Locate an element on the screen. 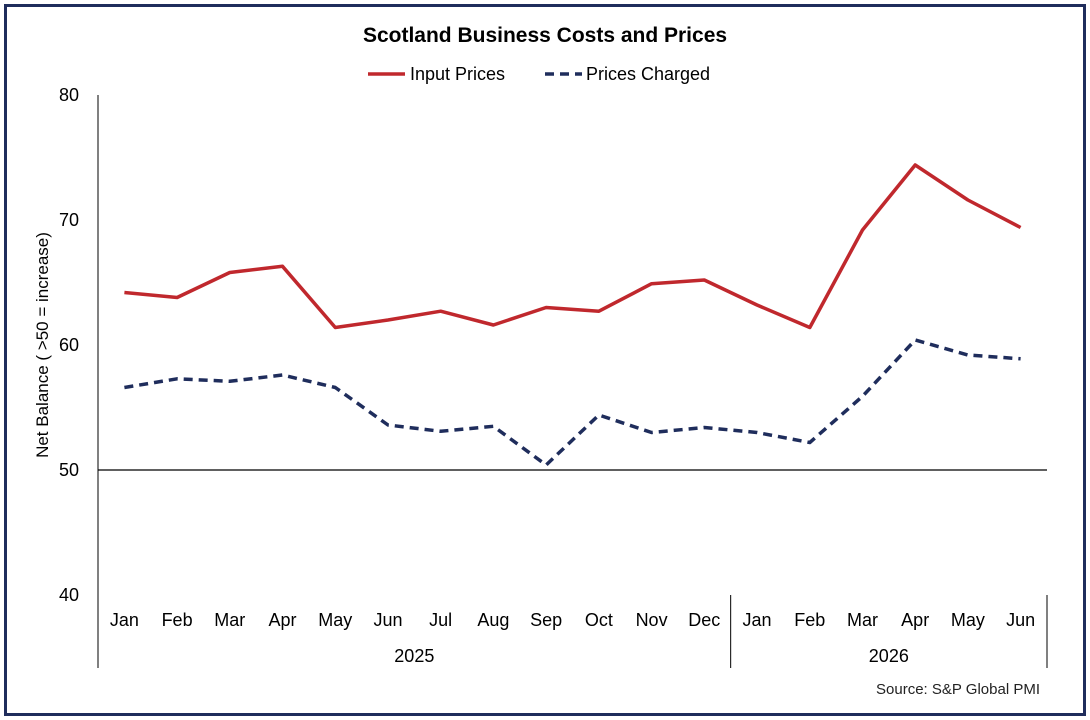 This screenshot has width=1090, height=720. source-note: Source: S&P Global PMI is located at coordinates (958, 689).